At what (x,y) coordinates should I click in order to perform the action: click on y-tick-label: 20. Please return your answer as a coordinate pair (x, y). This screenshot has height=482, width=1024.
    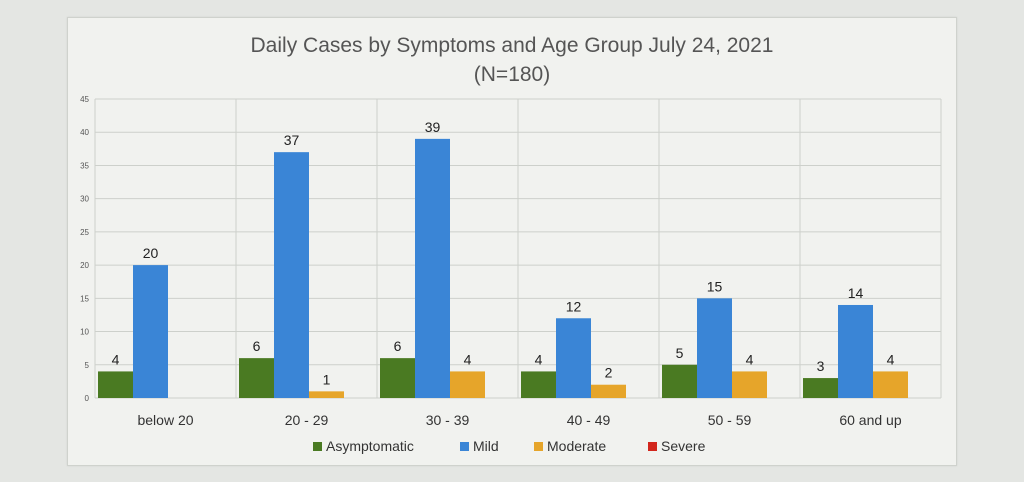
    Looking at the image, I should click on (84, 265).